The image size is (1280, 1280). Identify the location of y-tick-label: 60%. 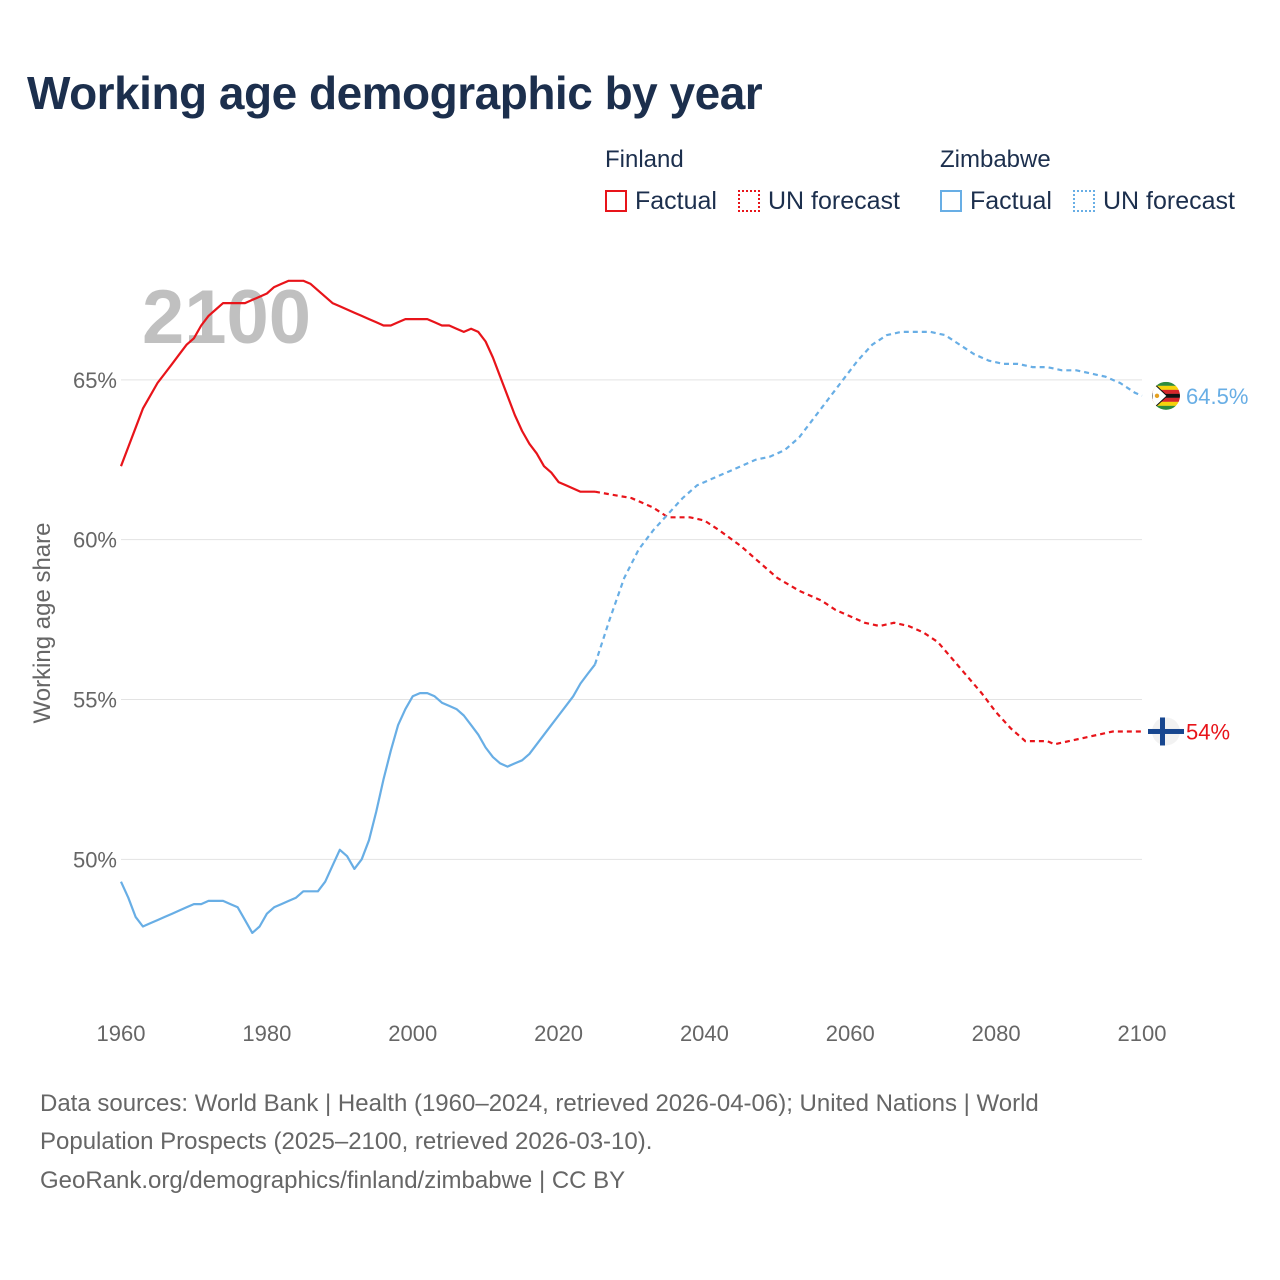
(95, 540).